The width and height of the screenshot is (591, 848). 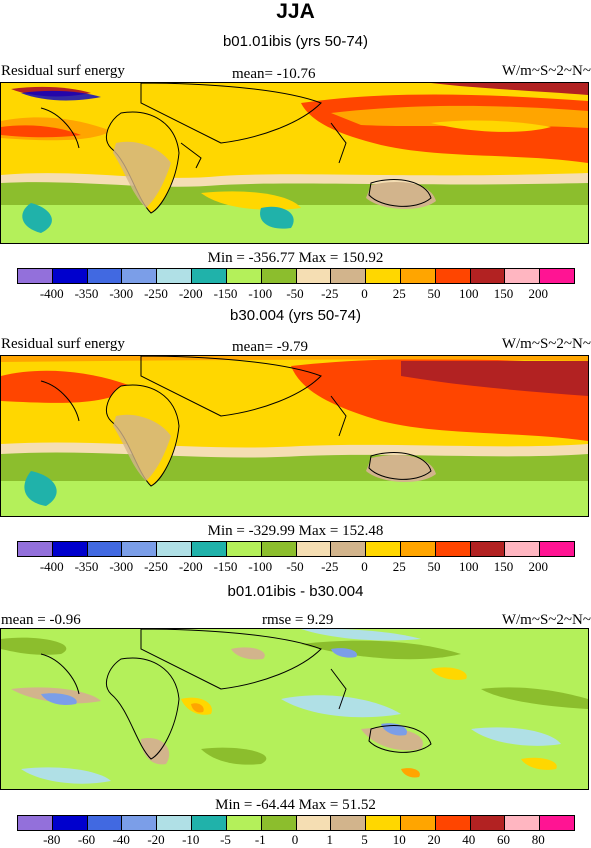 I want to click on panel-2-units-label: W/m~S~2~N~, so click(x=546, y=344).